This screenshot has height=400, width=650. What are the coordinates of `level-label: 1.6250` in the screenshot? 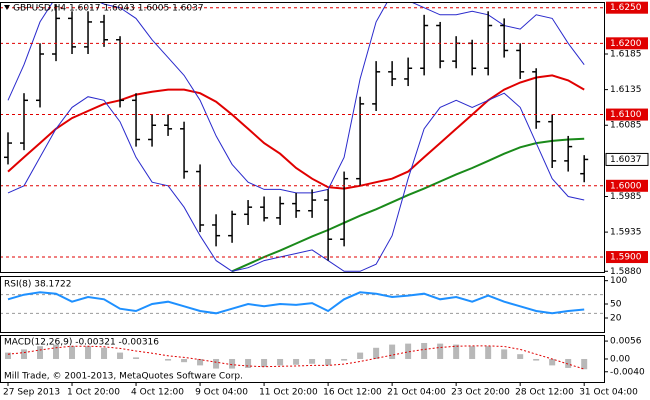 It's located at (626, 8).